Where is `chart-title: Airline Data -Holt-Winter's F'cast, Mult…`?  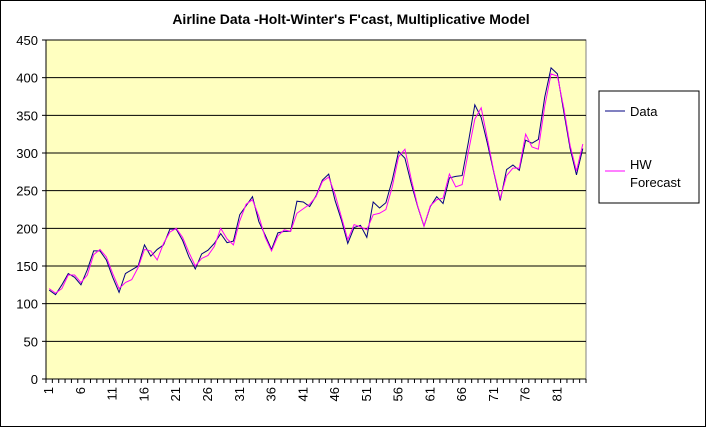
chart-title: Airline Data -Holt-Winter's F'cast, Mult… is located at coordinates (350, 19).